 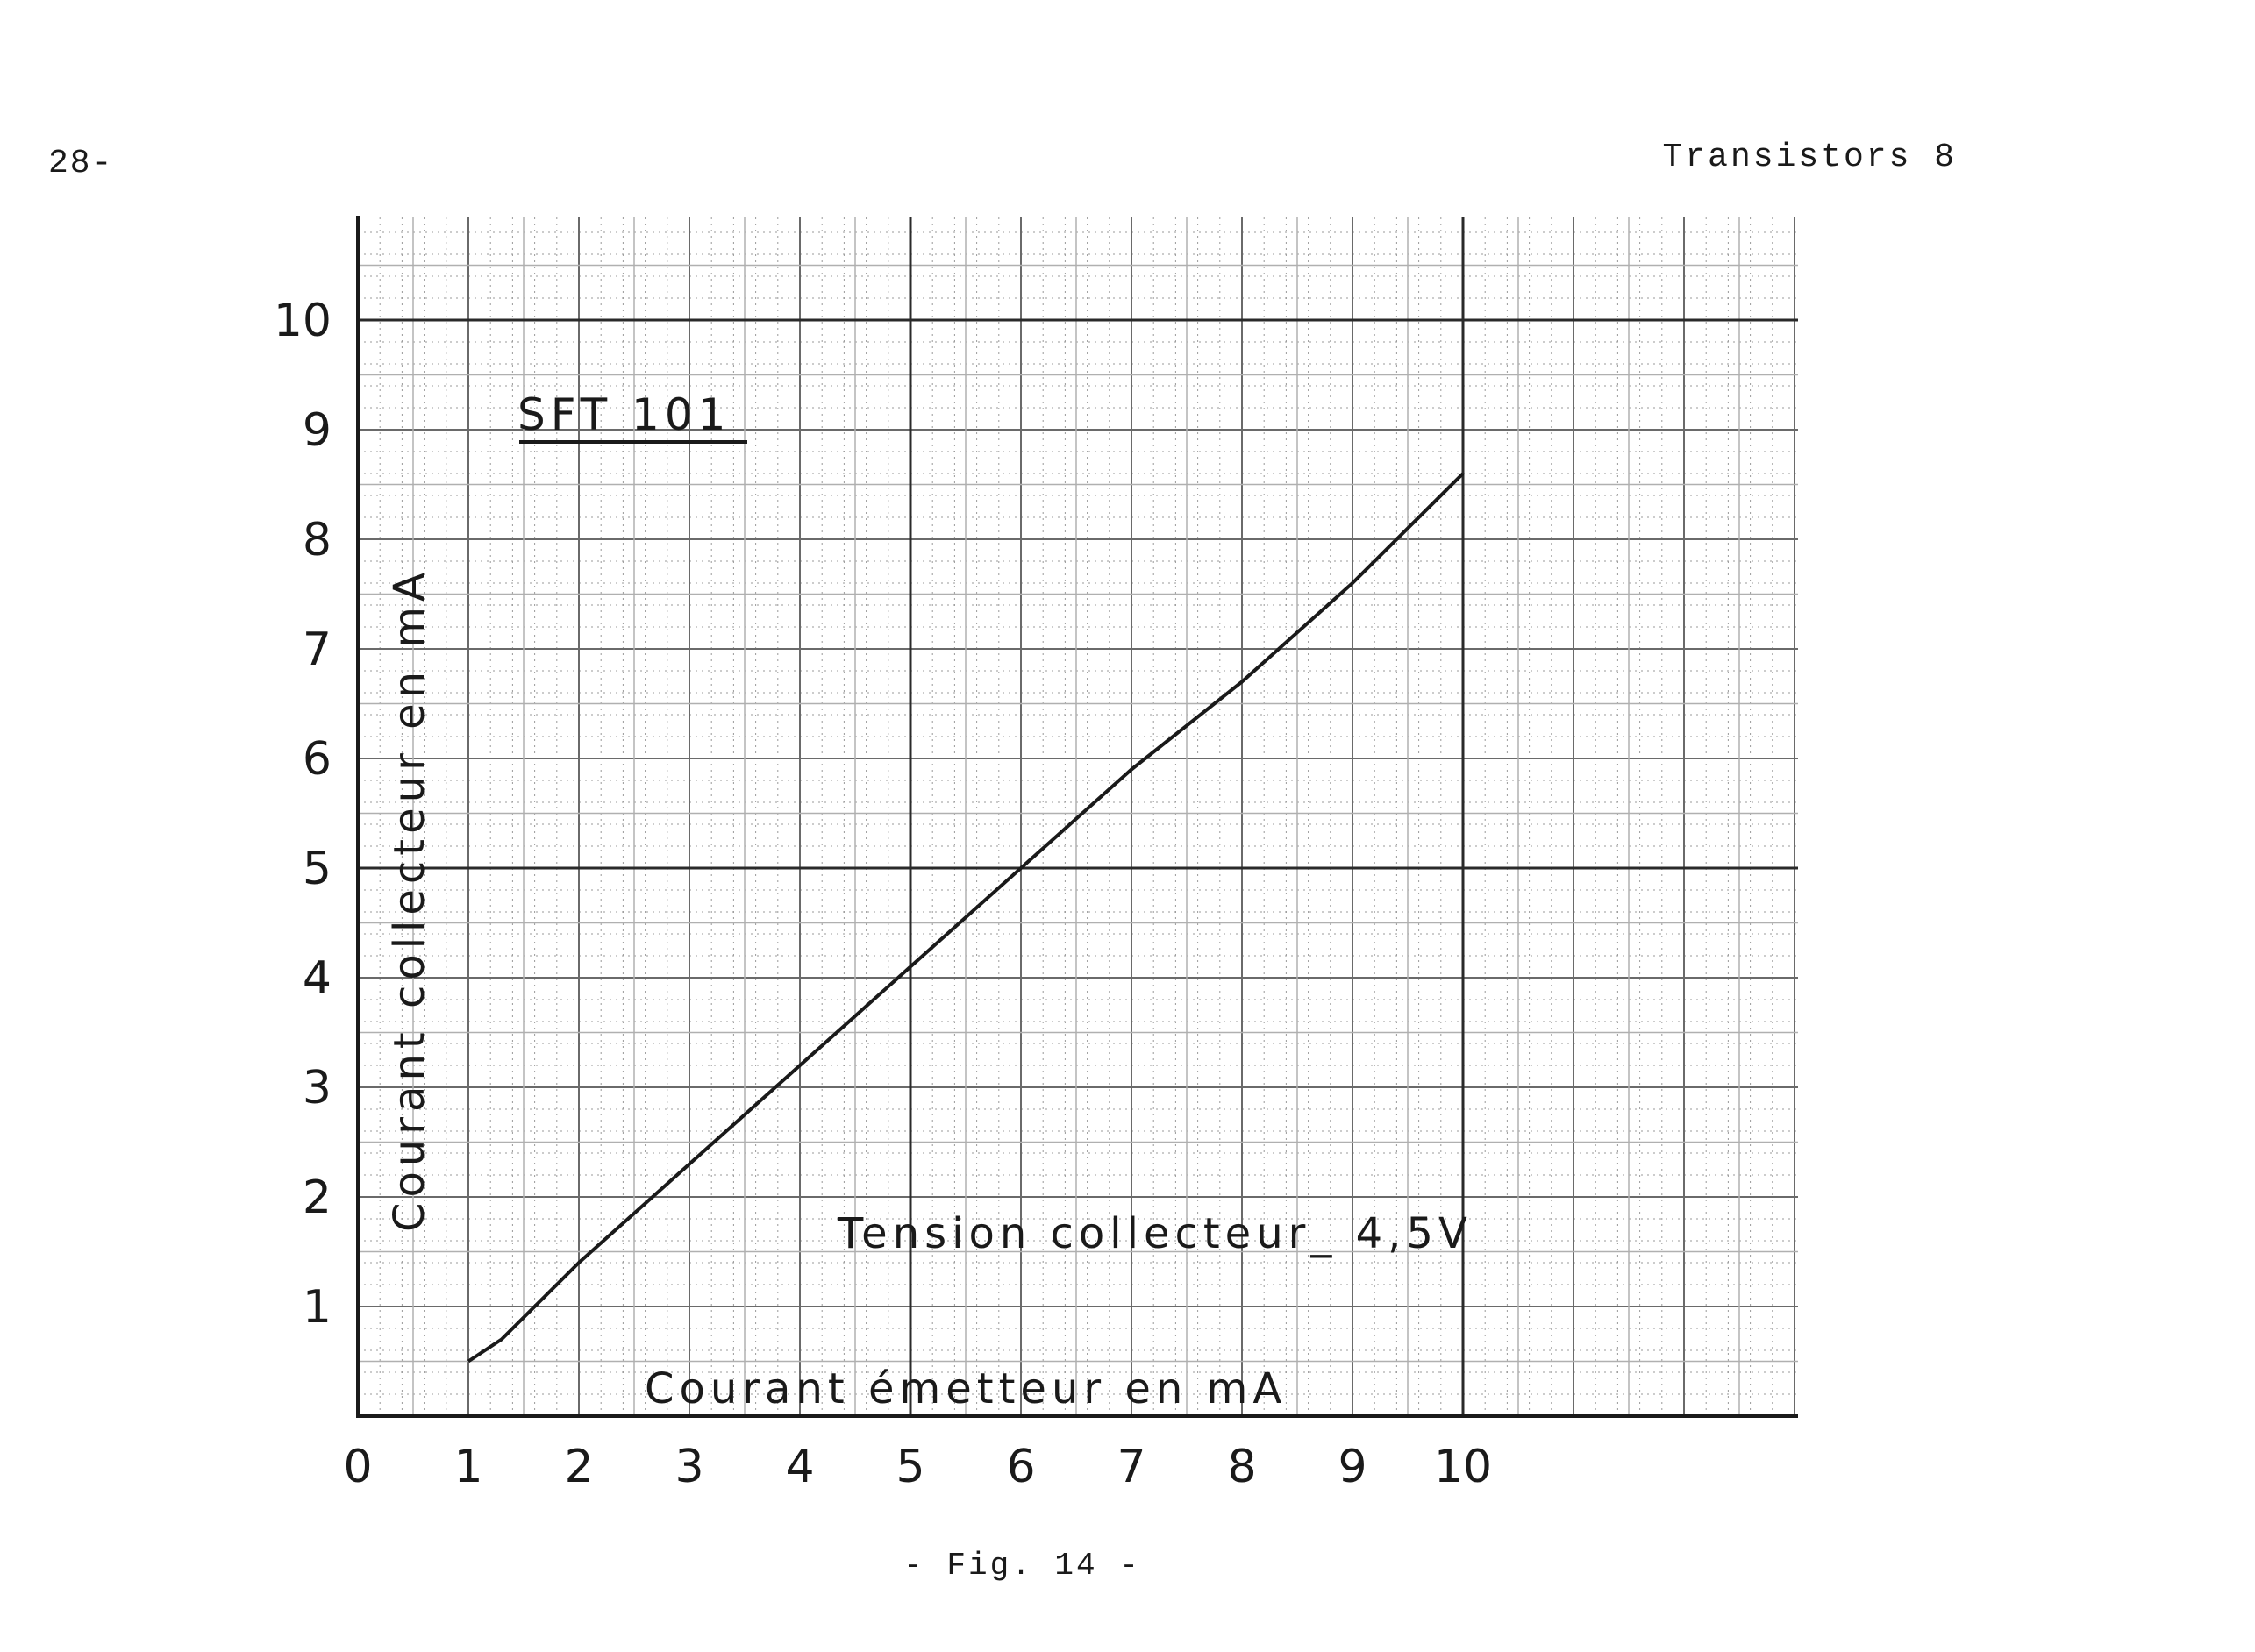 What do you see at coordinates (317, 430) in the screenshot?
I see `y-tick-label: 9` at bounding box center [317, 430].